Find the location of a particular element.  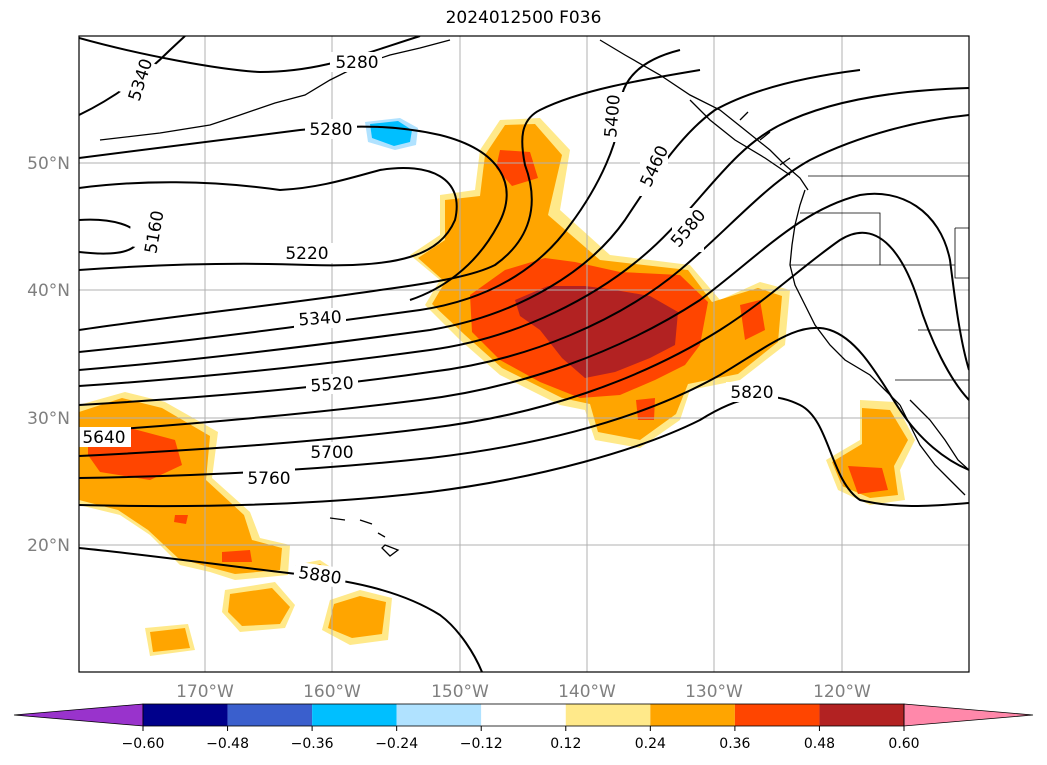

shade-east-red is located at coordinates (868, 480).